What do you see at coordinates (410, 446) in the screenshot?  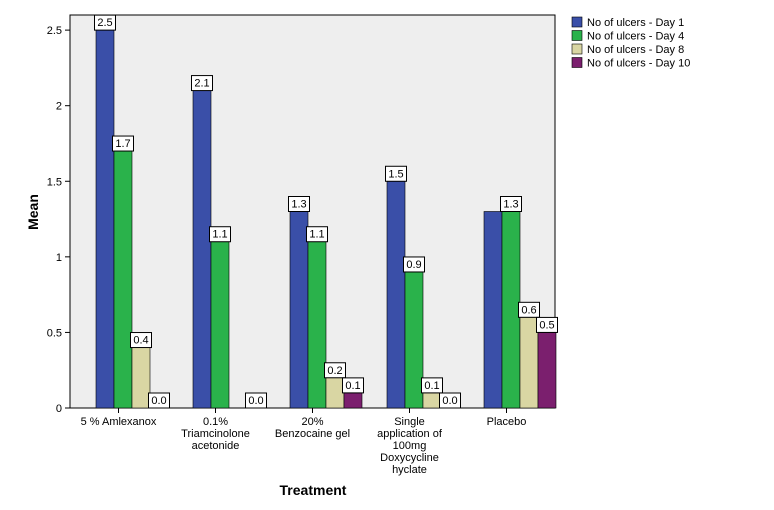 I see `x-category-label: 100mg` at bounding box center [410, 446].